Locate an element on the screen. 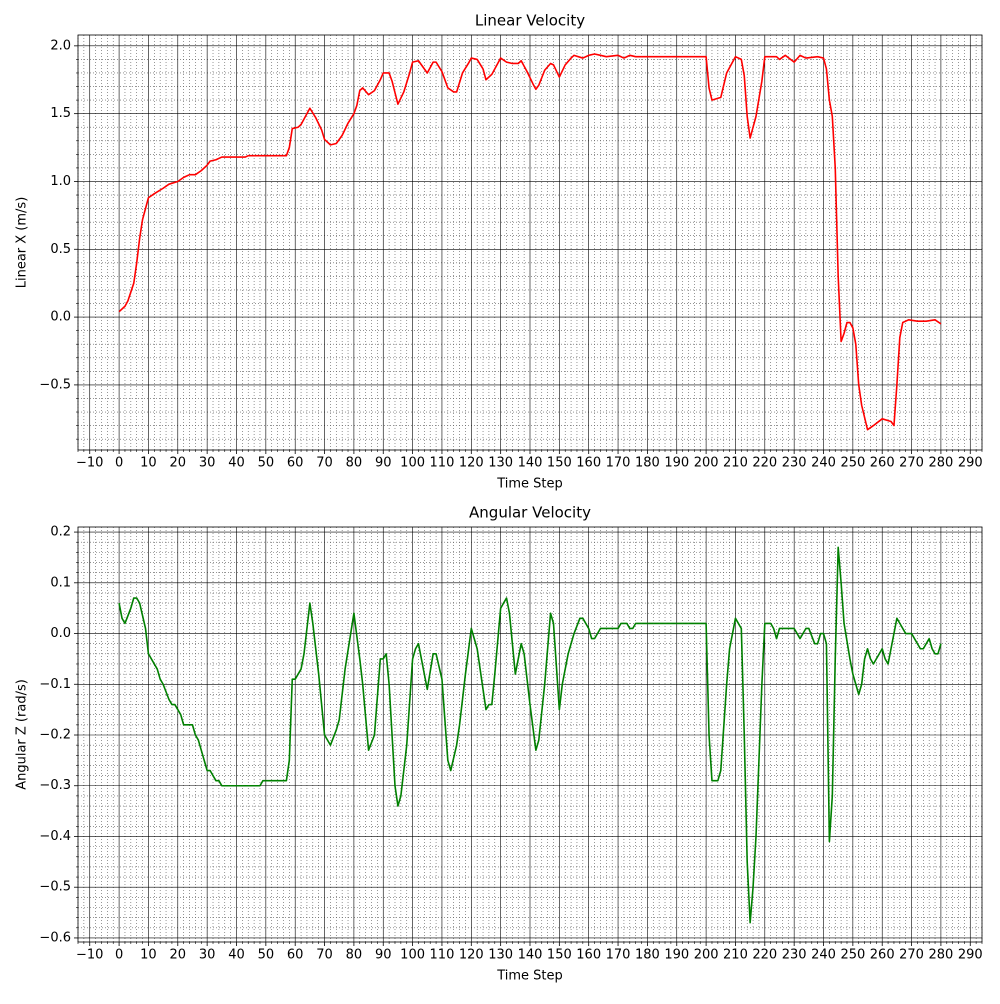  y-axis-label: Linear X (m/s) is located at coordinates (22, 243).